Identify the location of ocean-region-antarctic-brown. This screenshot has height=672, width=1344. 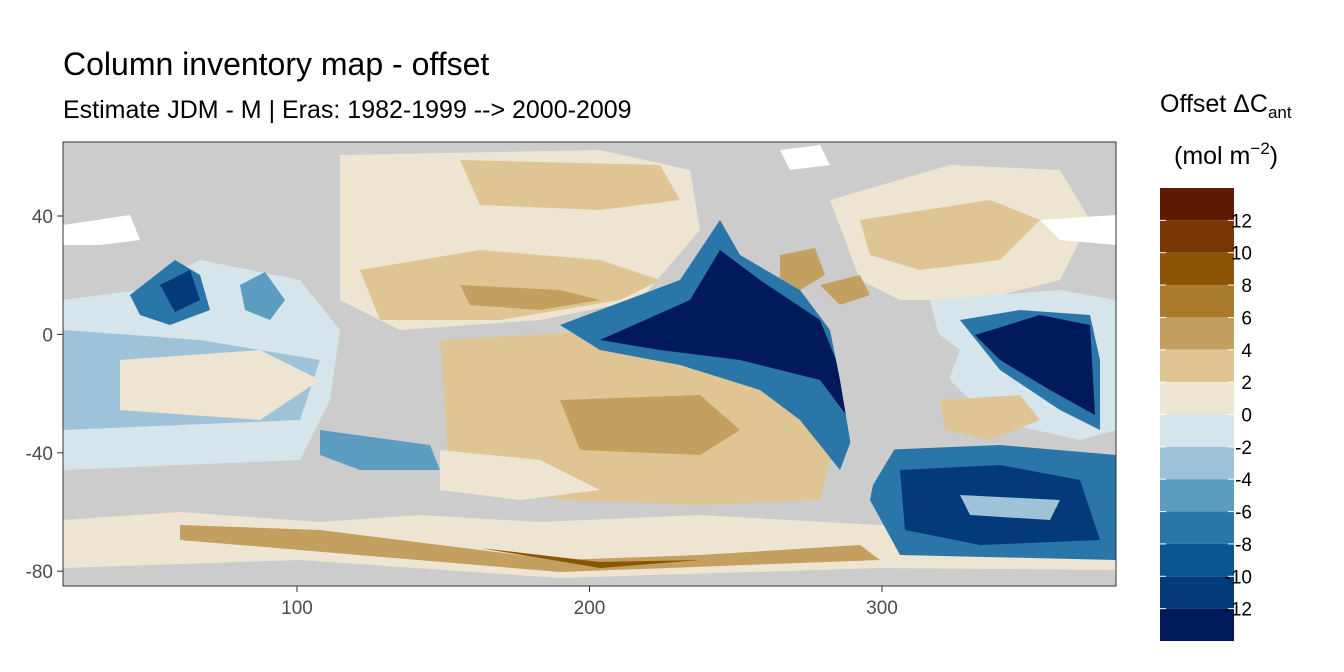
(530, 548).